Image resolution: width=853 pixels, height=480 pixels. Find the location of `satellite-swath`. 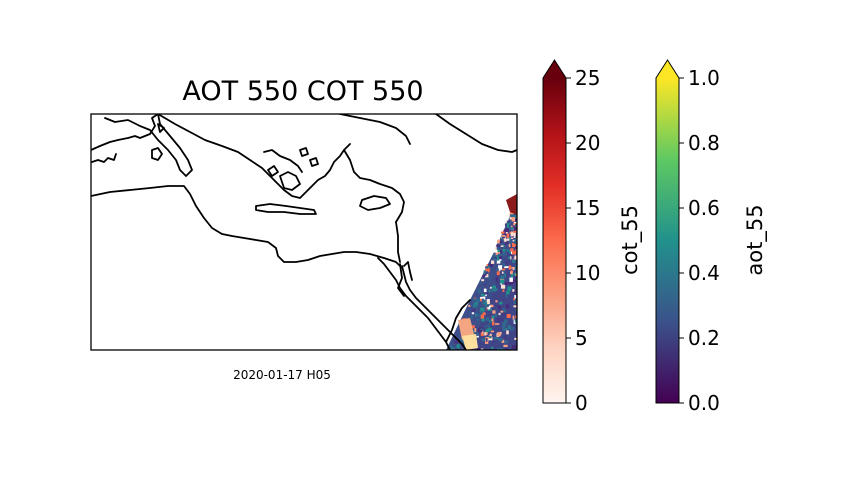

satellite-swath is located at coordinates (481, 272).